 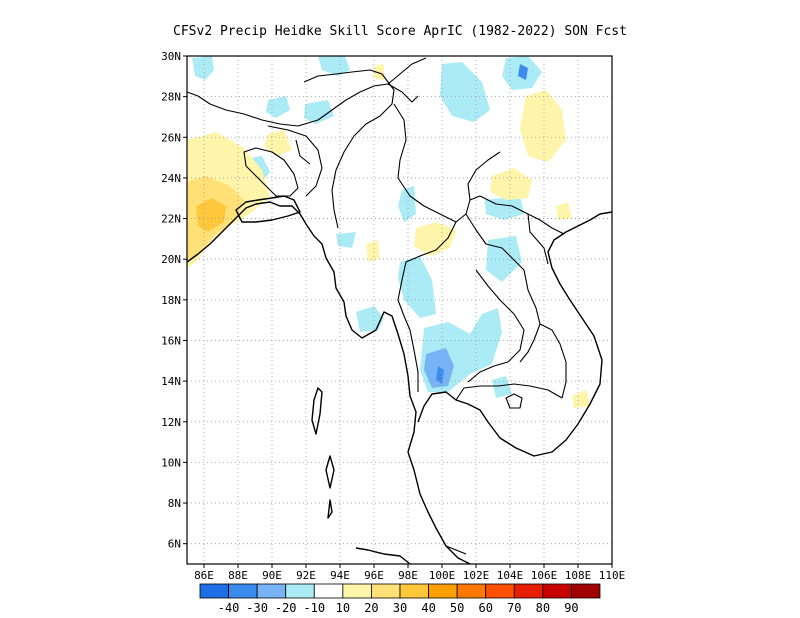 What do you see at coordinates (349, 149) in the screenshot?
I see `border-myanmar-north` at bounding box center [349, 149].